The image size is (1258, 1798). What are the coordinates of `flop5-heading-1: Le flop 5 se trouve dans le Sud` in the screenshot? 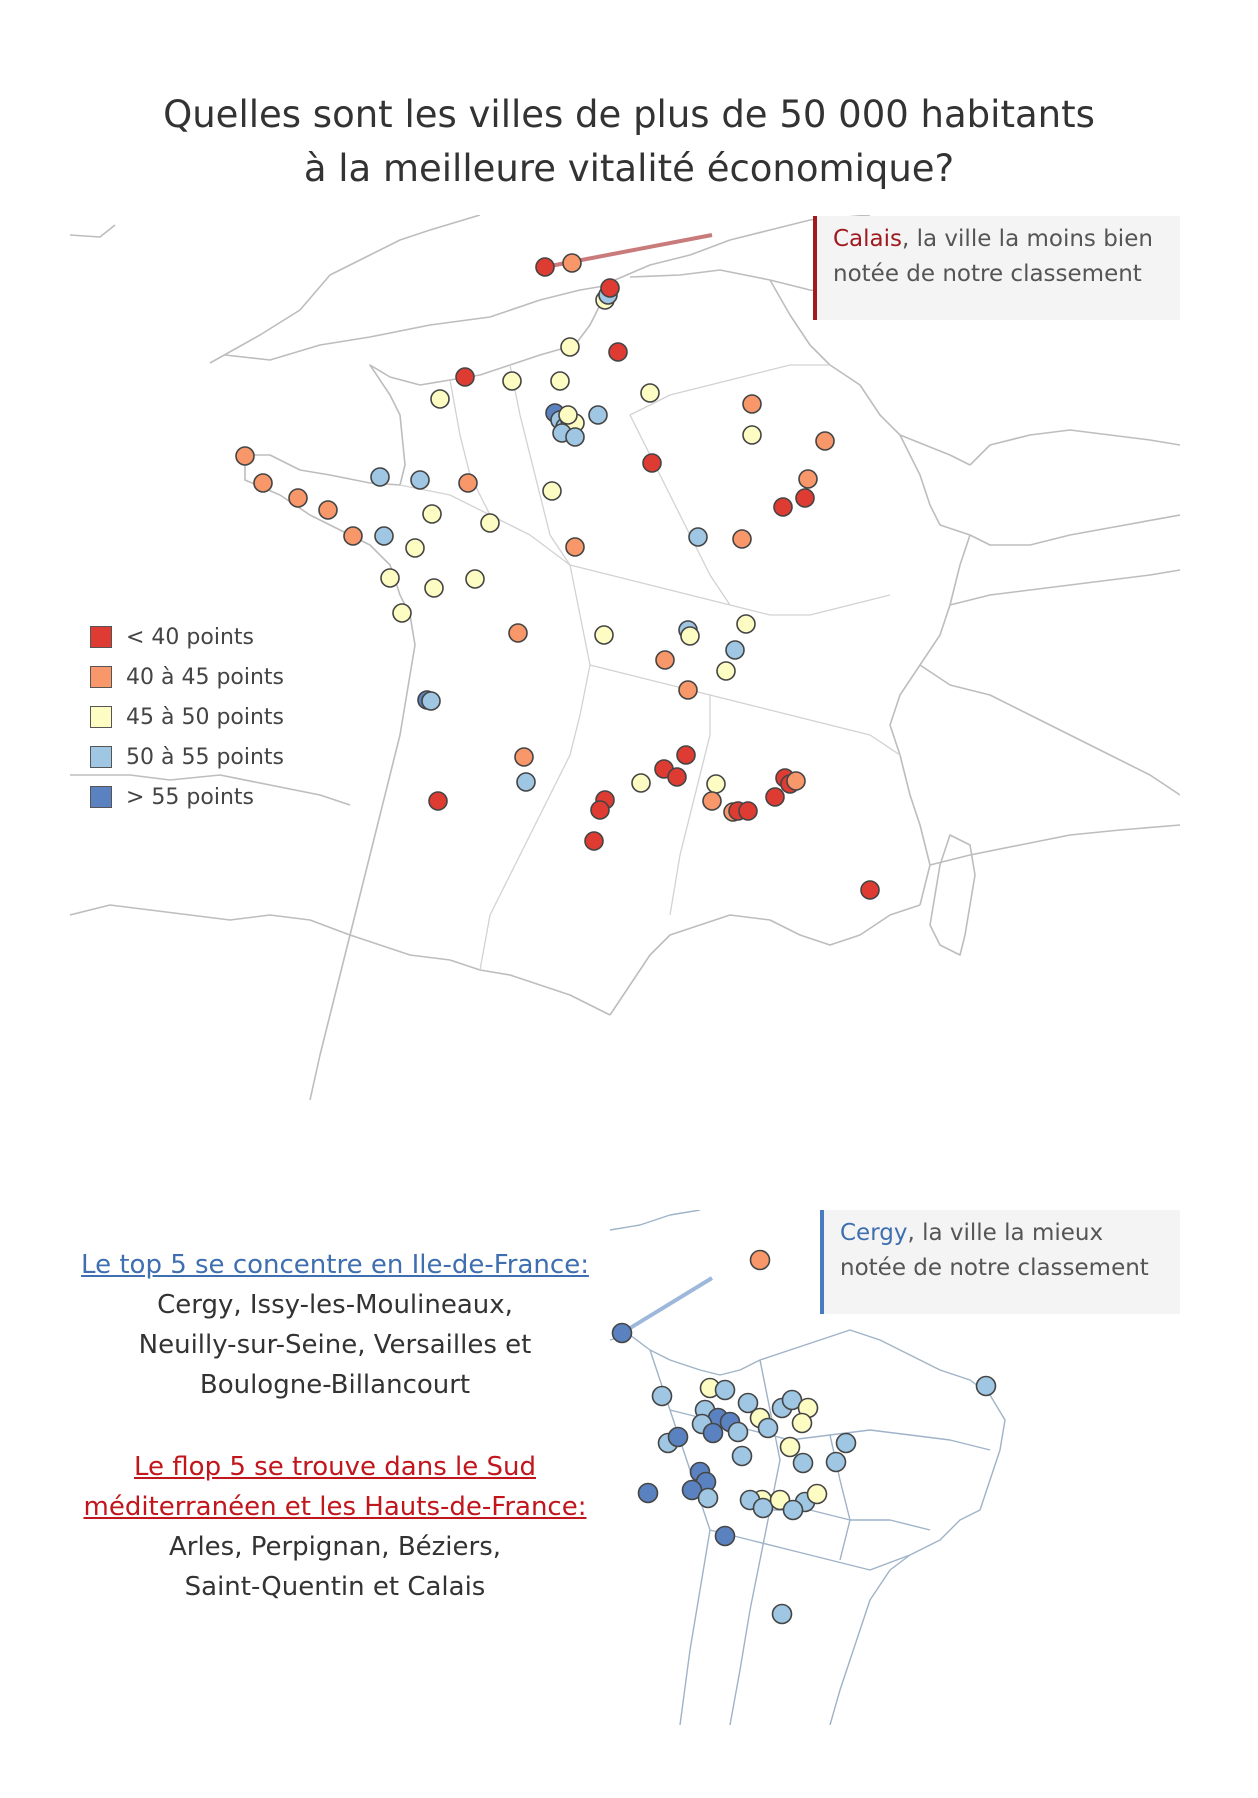 It's located at (335, 1467).